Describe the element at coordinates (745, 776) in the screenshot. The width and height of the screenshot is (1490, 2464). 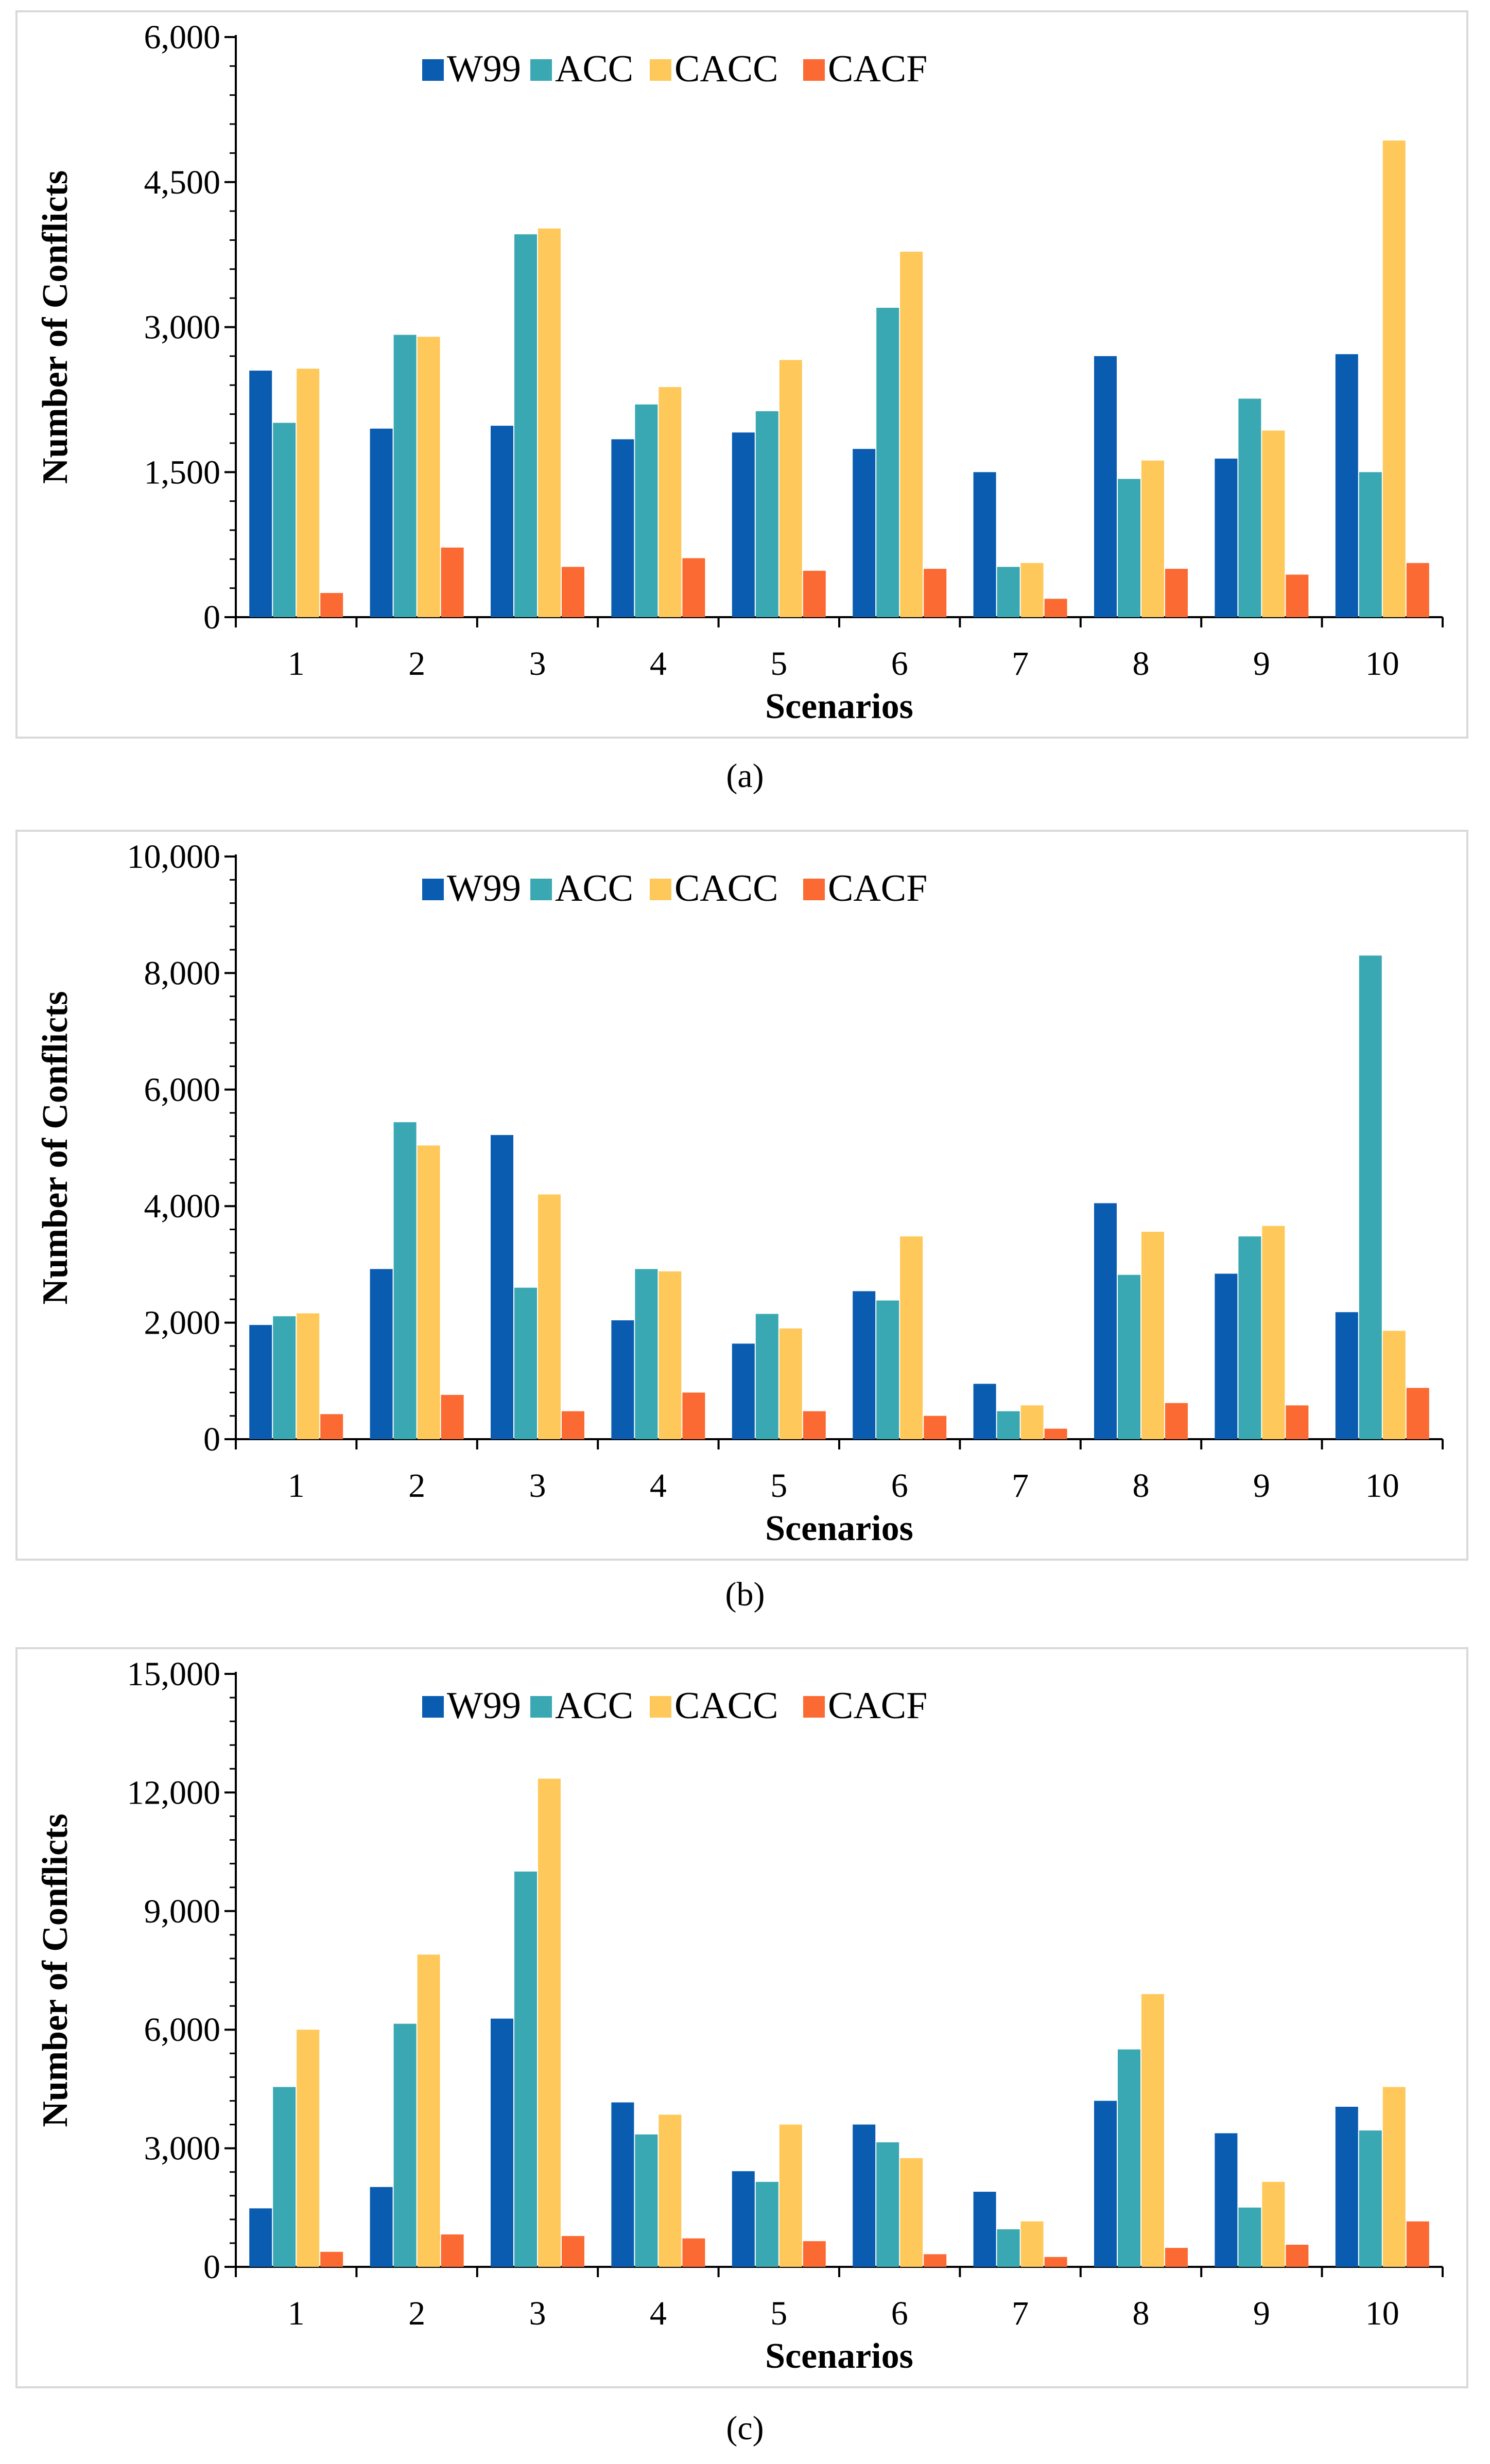
I see `caption-a: (a)` at that location.